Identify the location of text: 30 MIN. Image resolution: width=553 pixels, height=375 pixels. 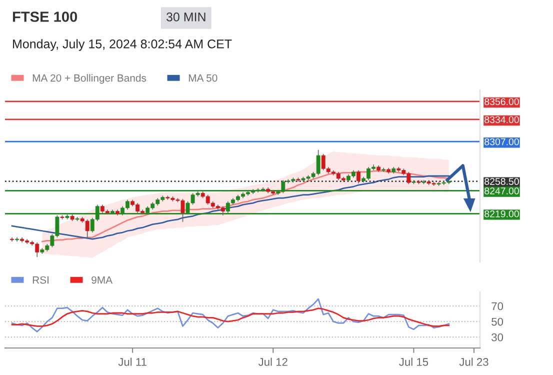
(186, 17).